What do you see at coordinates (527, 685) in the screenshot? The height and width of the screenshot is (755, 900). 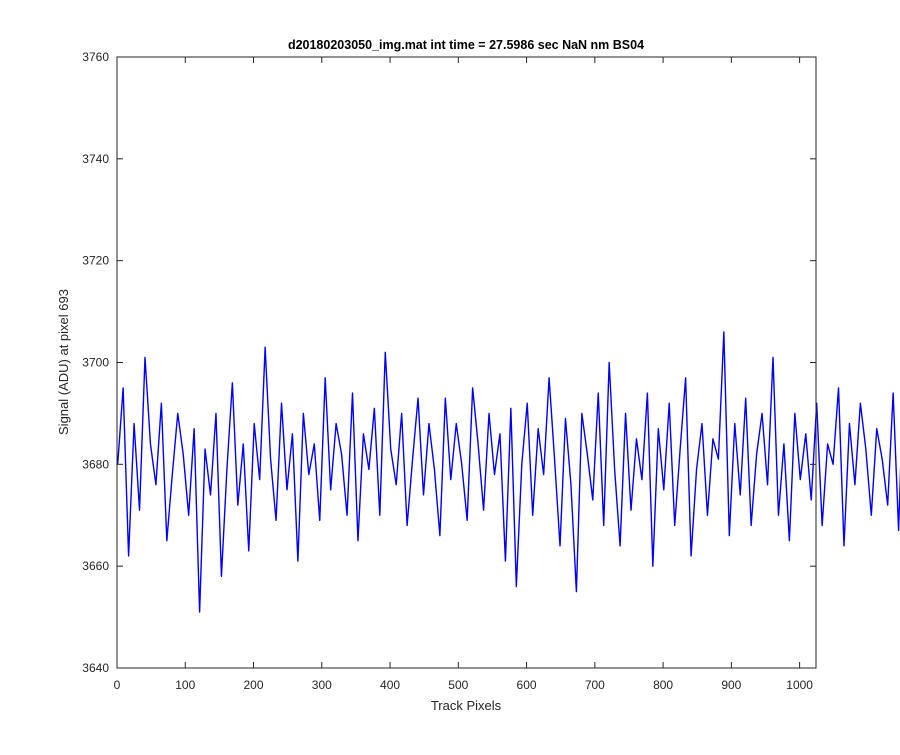 I see `x-tick-label: 600` at bounding box center [527, 685].